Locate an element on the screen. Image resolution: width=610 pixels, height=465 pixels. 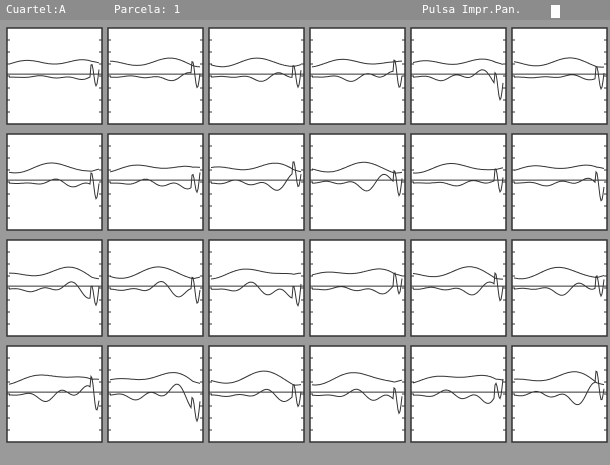
prompt-label: Pulsa Impr.Pan. is located at coordinates (471, 9).